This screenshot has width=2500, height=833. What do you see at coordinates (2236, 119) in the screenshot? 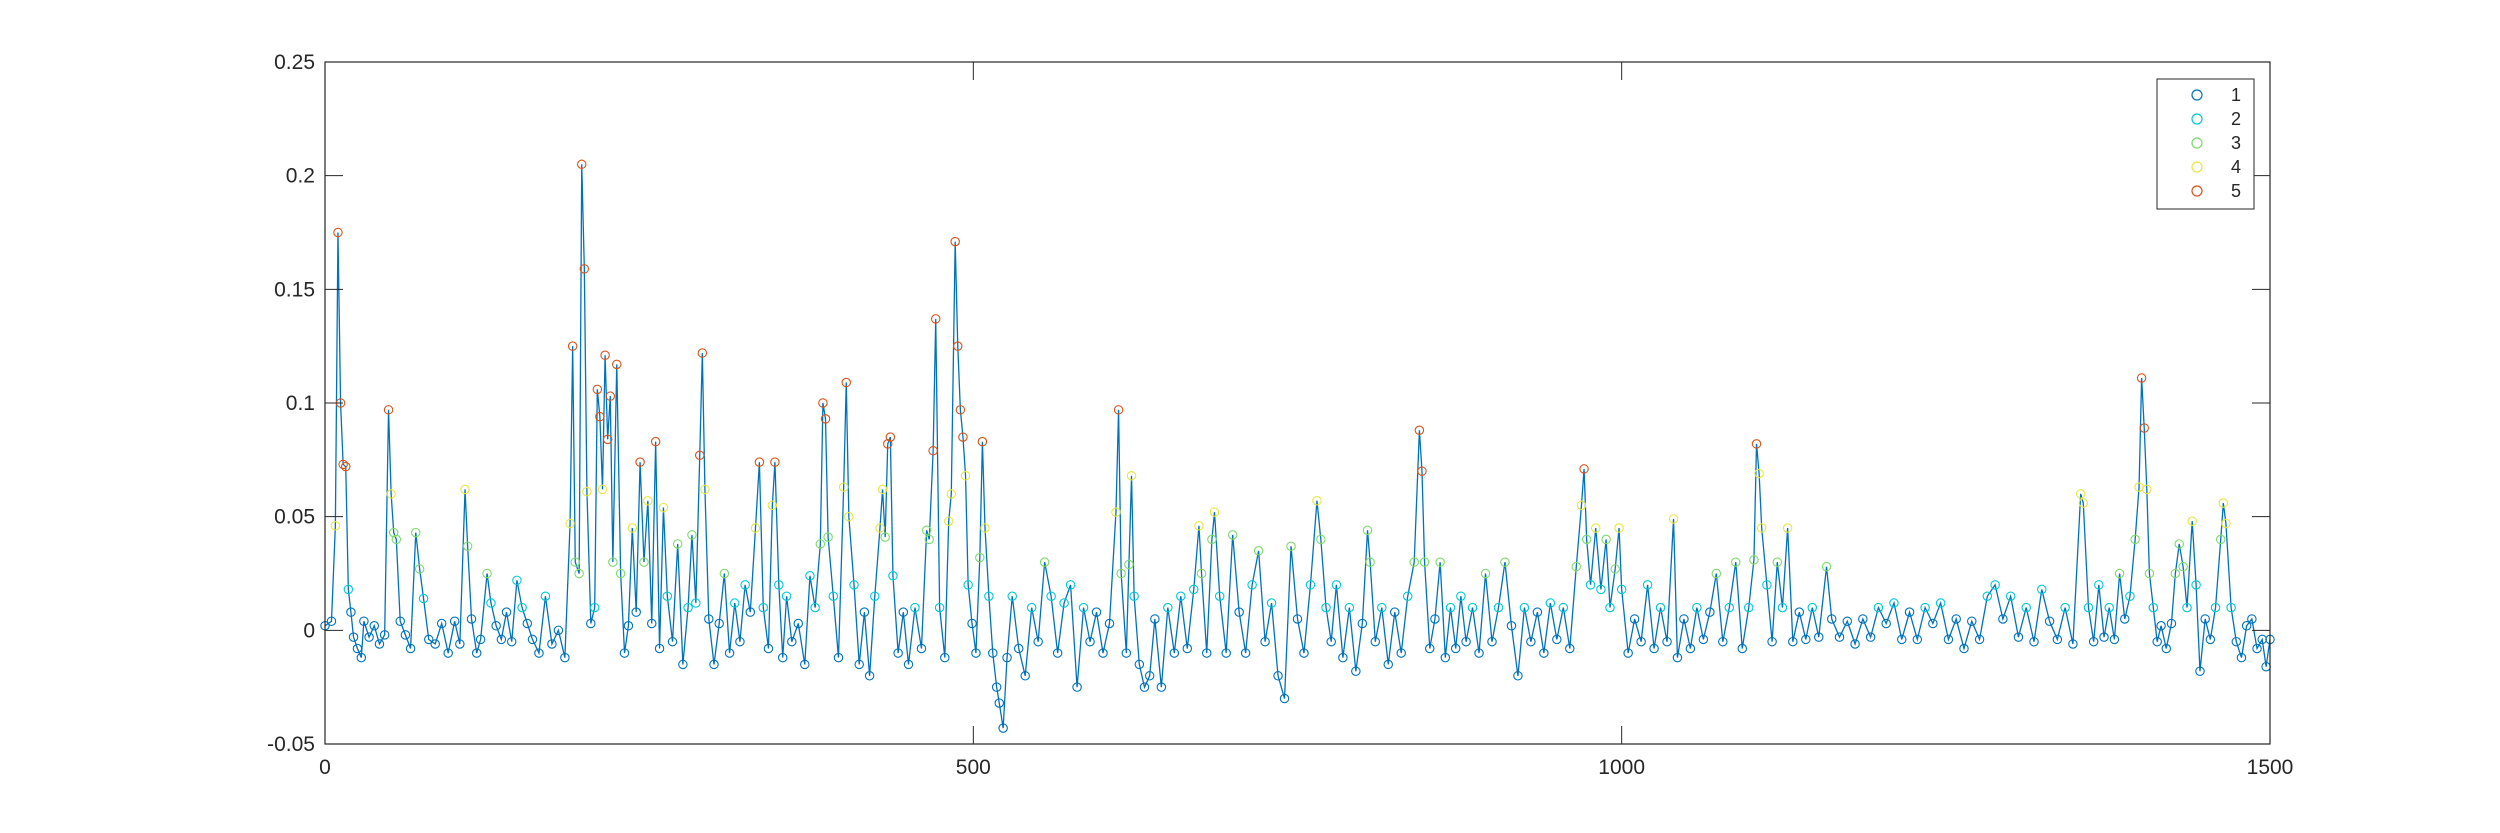
I see `legend-label: 2` at bounding box center [2236, 119].